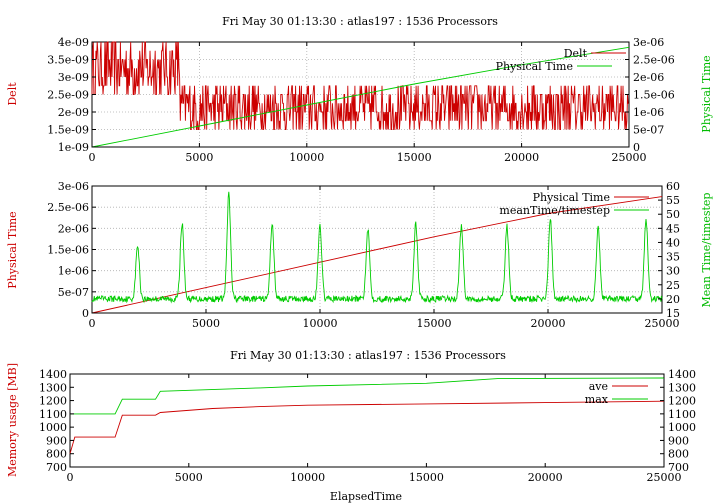 The image size is (720, 504). What do you see at coordinates (673, 214) in the screenshot?
I see `y2-tick-label: 50` at bounding box center [673, 214].